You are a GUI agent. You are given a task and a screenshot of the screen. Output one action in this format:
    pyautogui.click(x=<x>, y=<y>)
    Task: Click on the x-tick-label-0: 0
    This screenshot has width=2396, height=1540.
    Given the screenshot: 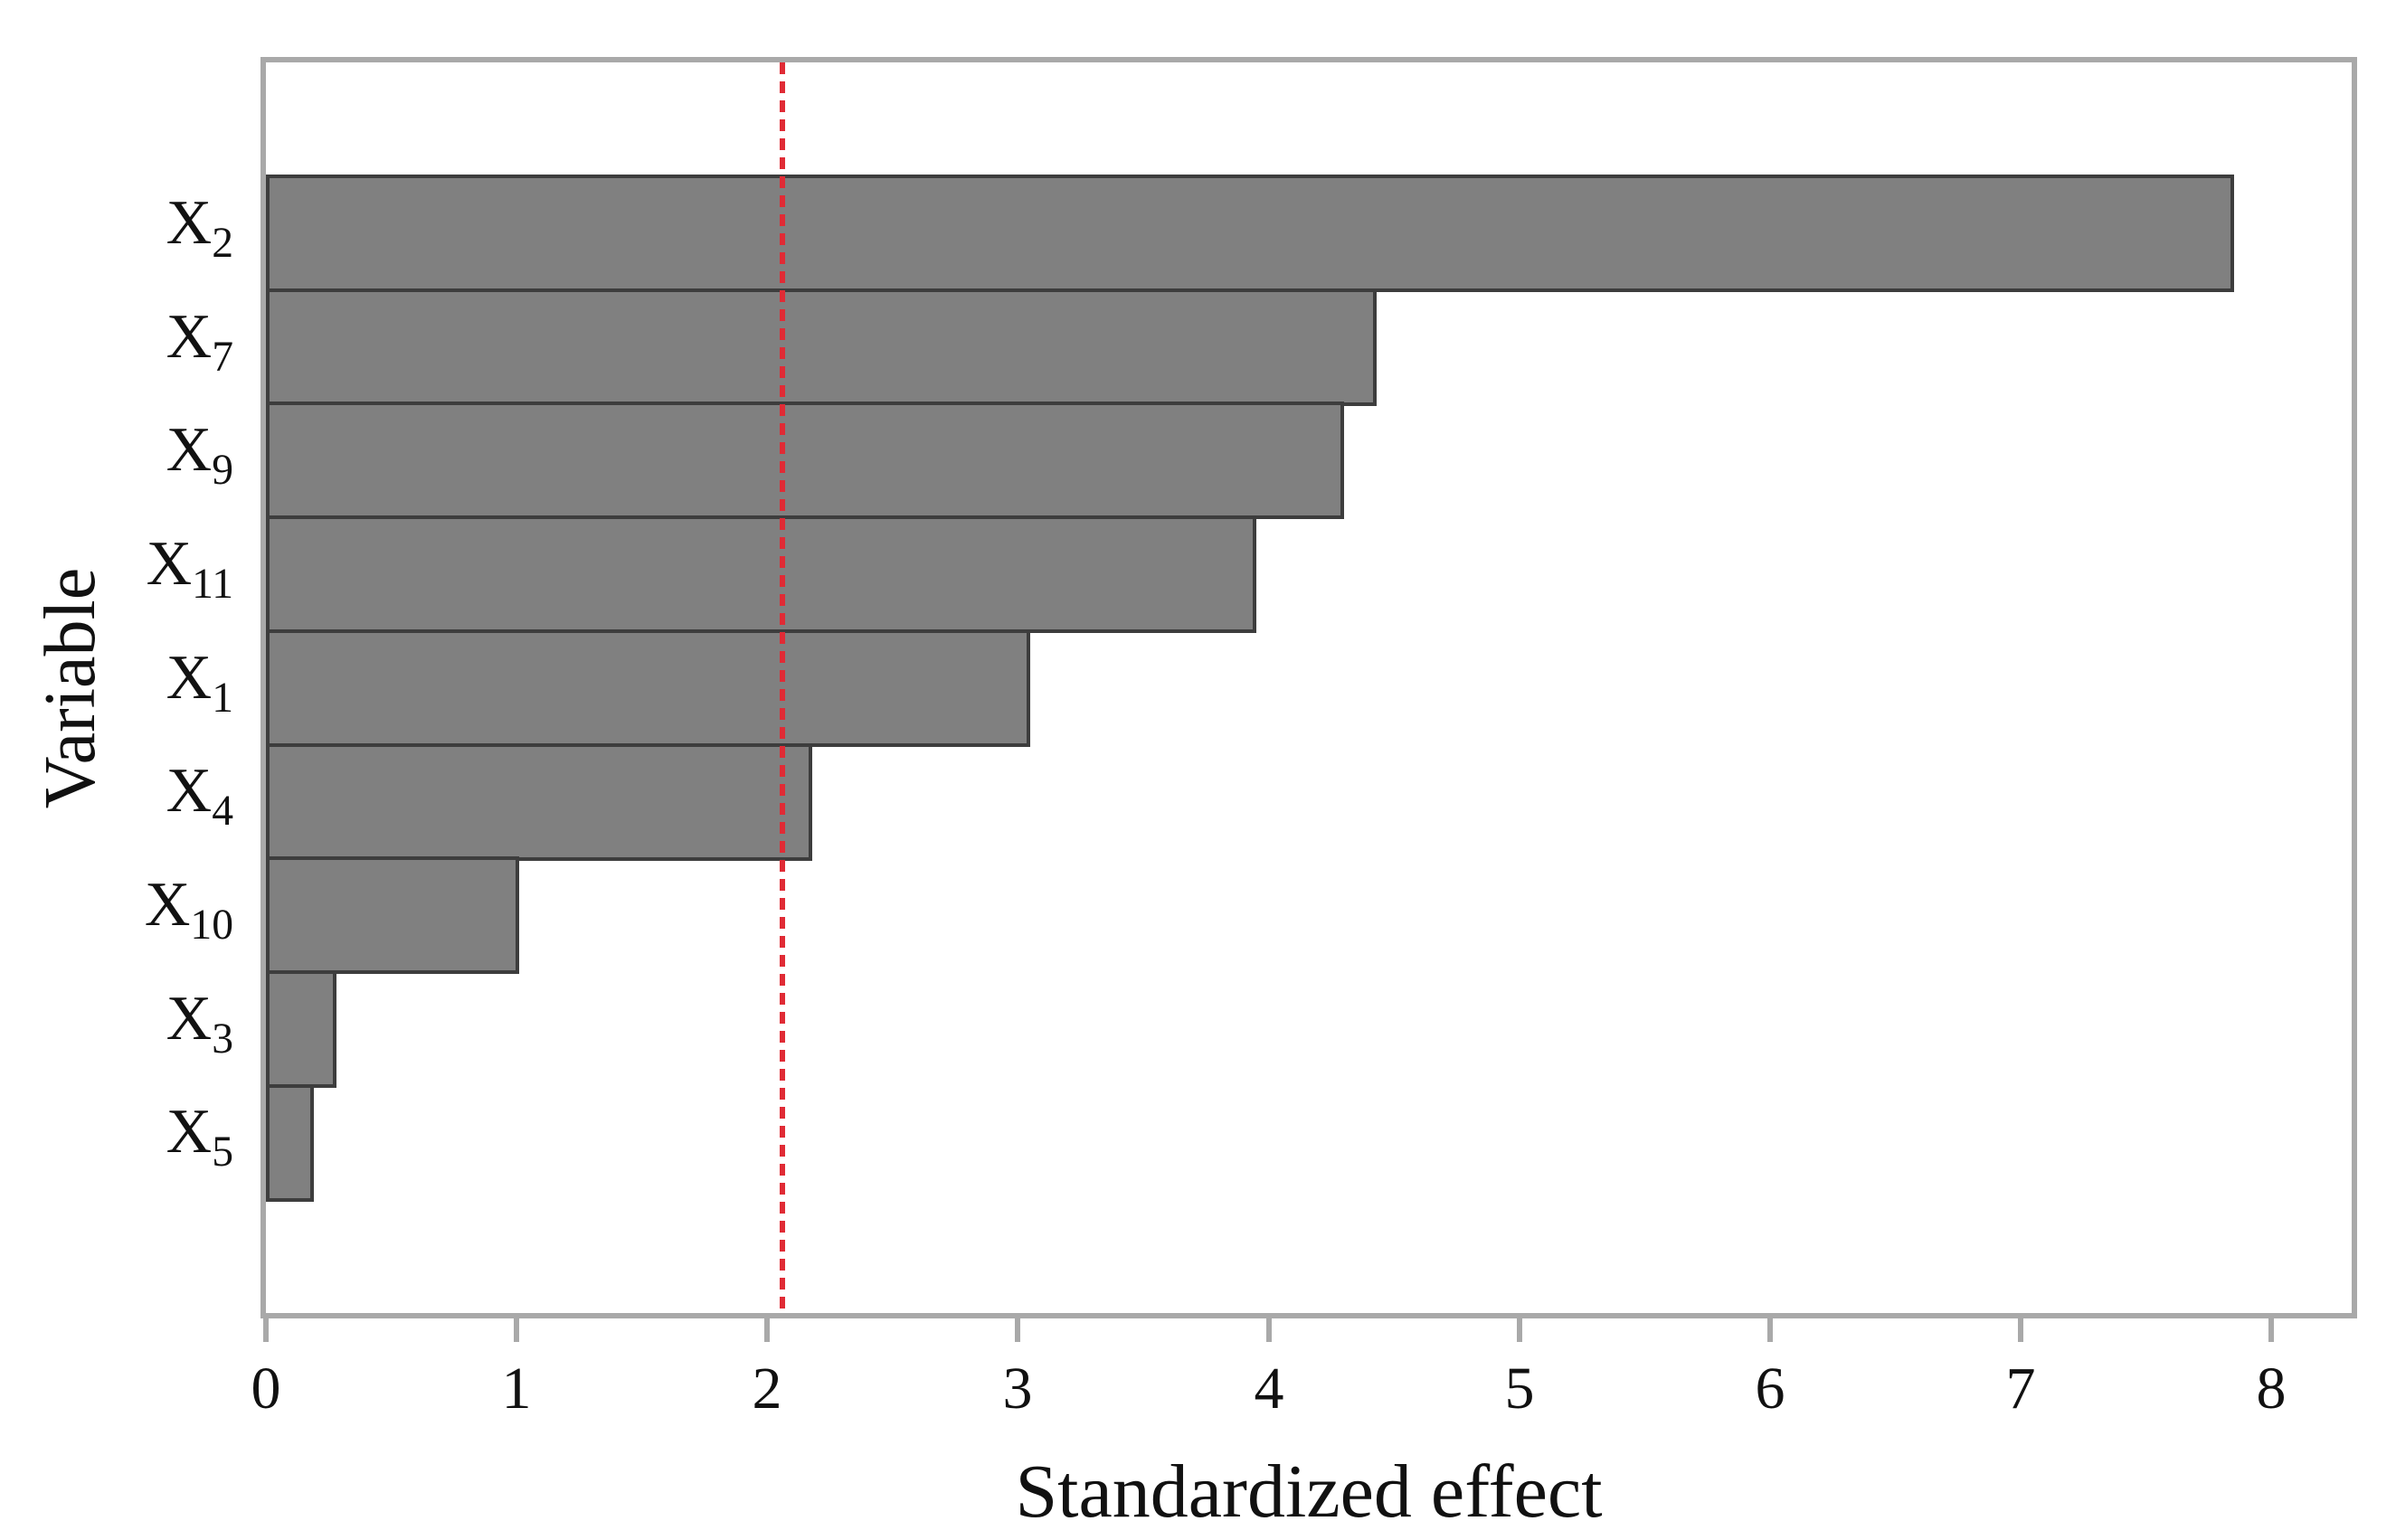 What is the action you would take?
    pyautogui.click(x=266, y=1389)
    